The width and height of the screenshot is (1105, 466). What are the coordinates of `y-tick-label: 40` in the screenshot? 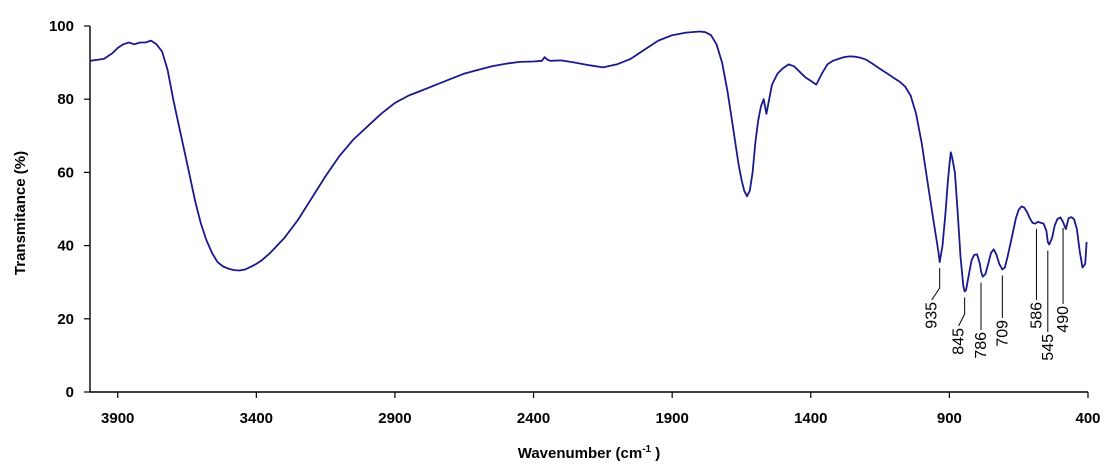 It's located at (65, 246).